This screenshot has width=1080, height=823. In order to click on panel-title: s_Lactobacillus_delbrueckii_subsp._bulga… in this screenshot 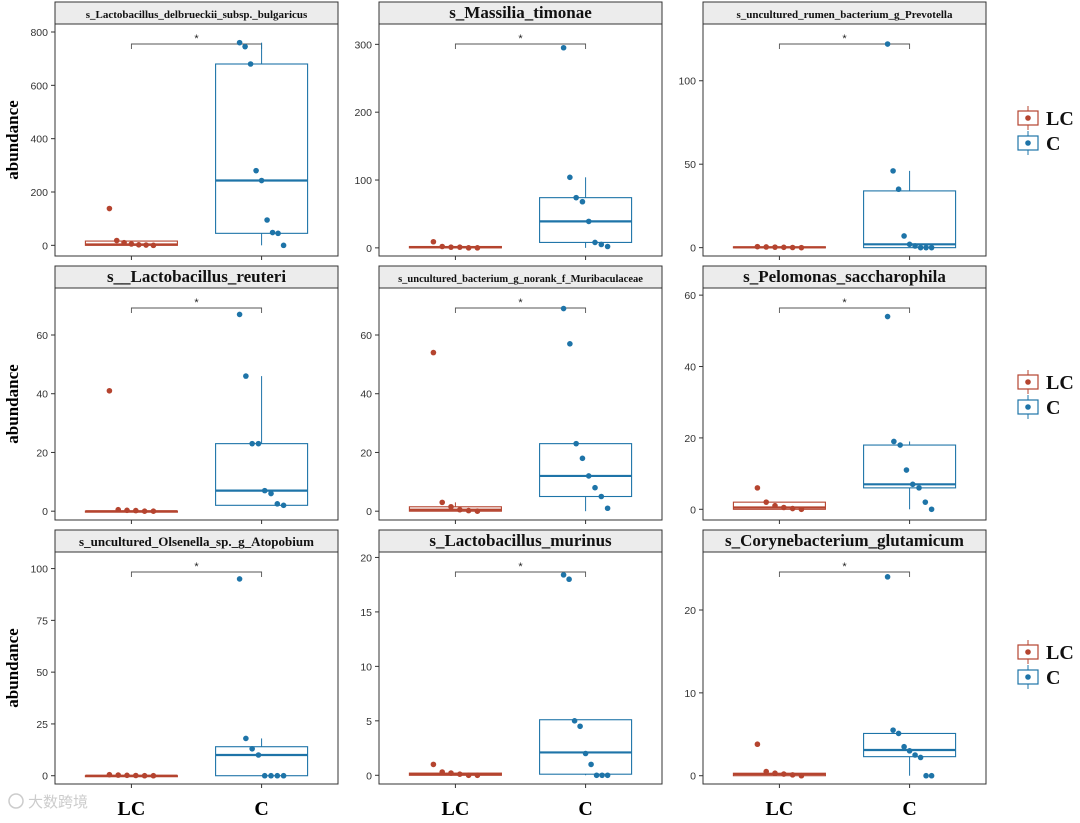, I will do `click(197, 15)`.